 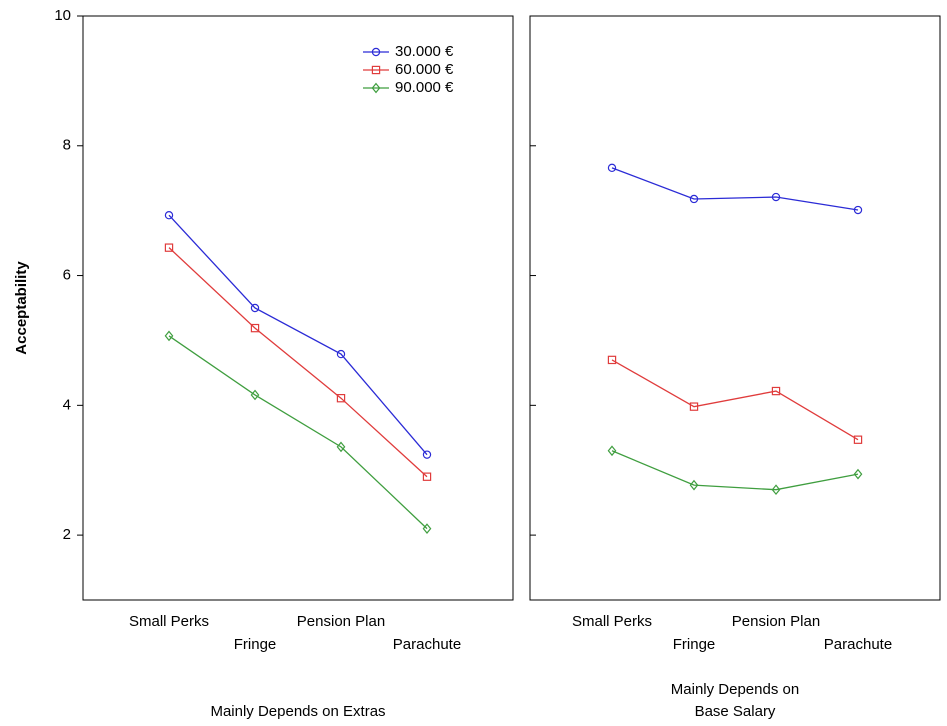 I want to click on y-tick-label: 6, so click(x=67, y=275).